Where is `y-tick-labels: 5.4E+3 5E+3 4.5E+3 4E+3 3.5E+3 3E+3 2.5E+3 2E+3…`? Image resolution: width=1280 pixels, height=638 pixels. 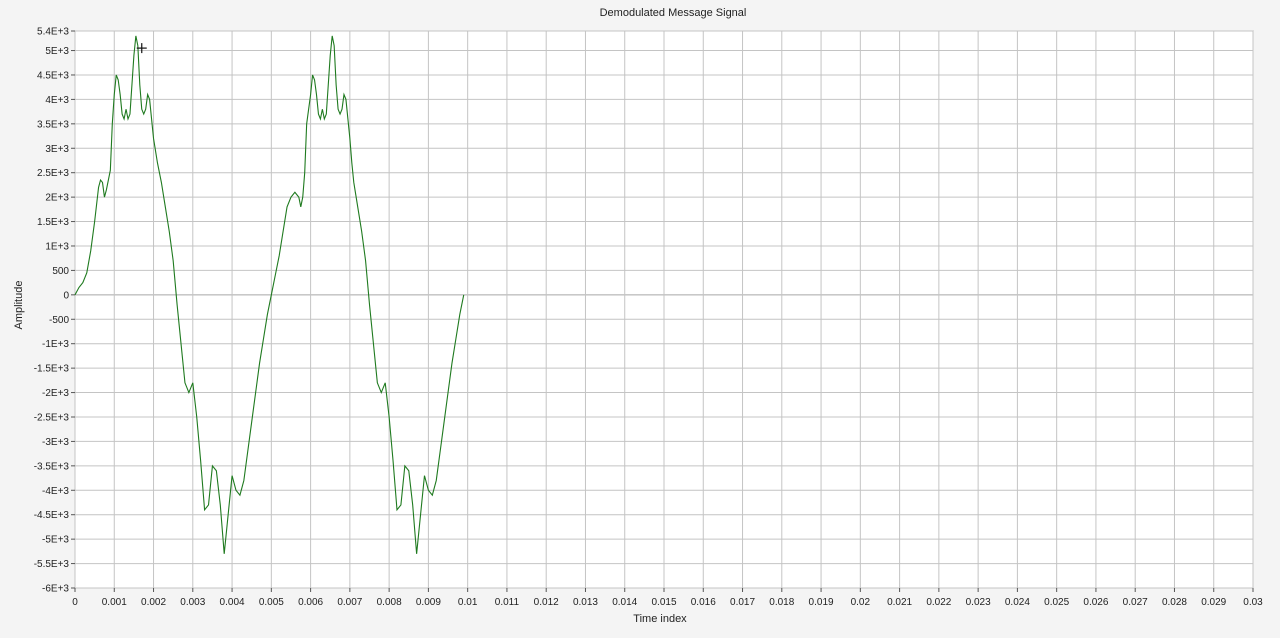
y-tick-labels: 5.4E+3 5E+3 4.5E+3 4E+3 3.5E+3 3E+3 2.5E+3 2E+3… is located at coordinates (54, 311).